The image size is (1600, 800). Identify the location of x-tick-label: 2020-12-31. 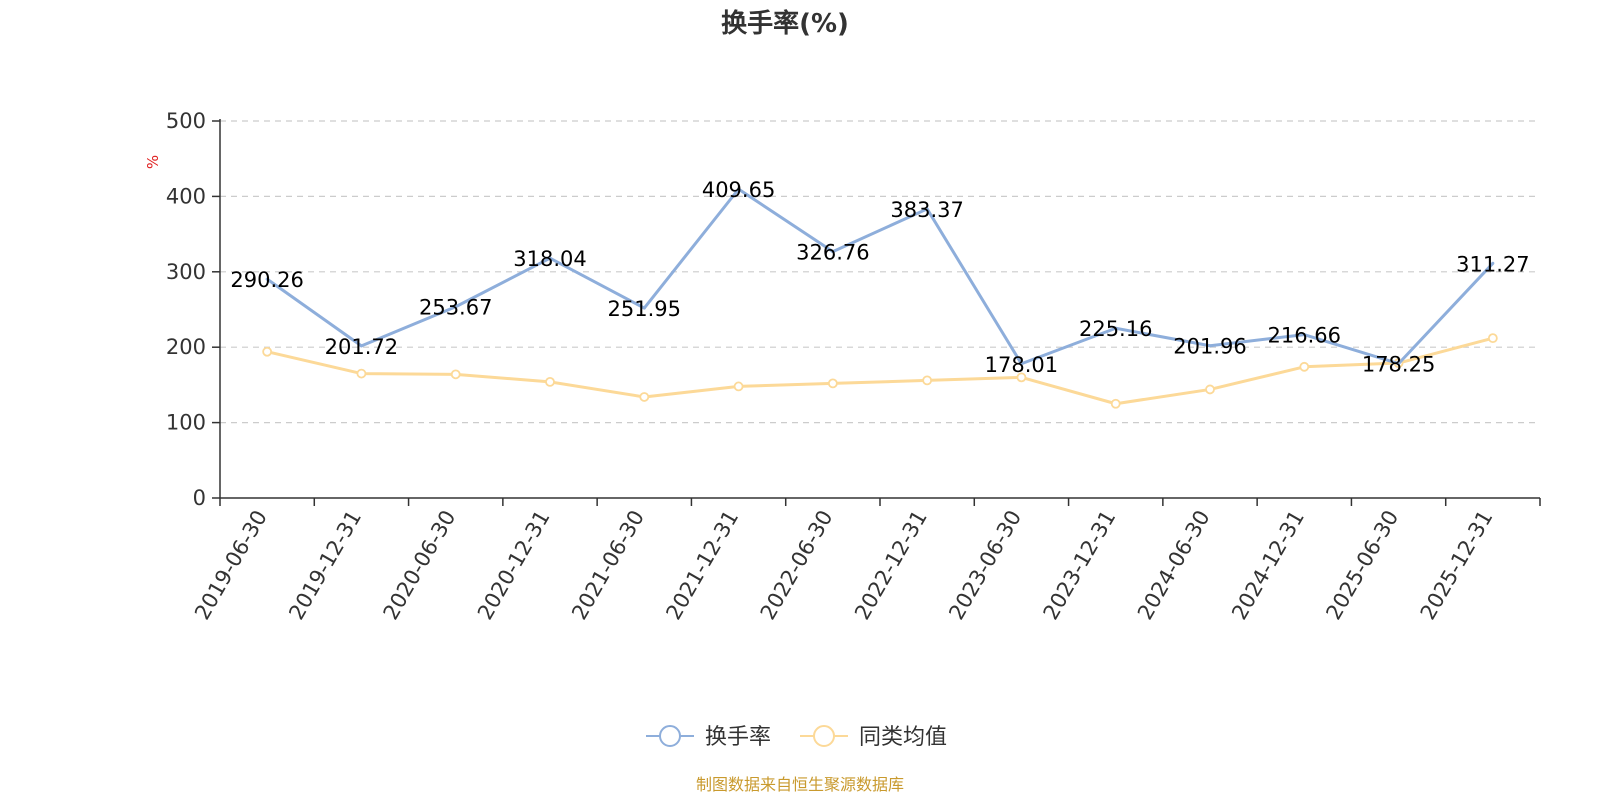
(514, 565).